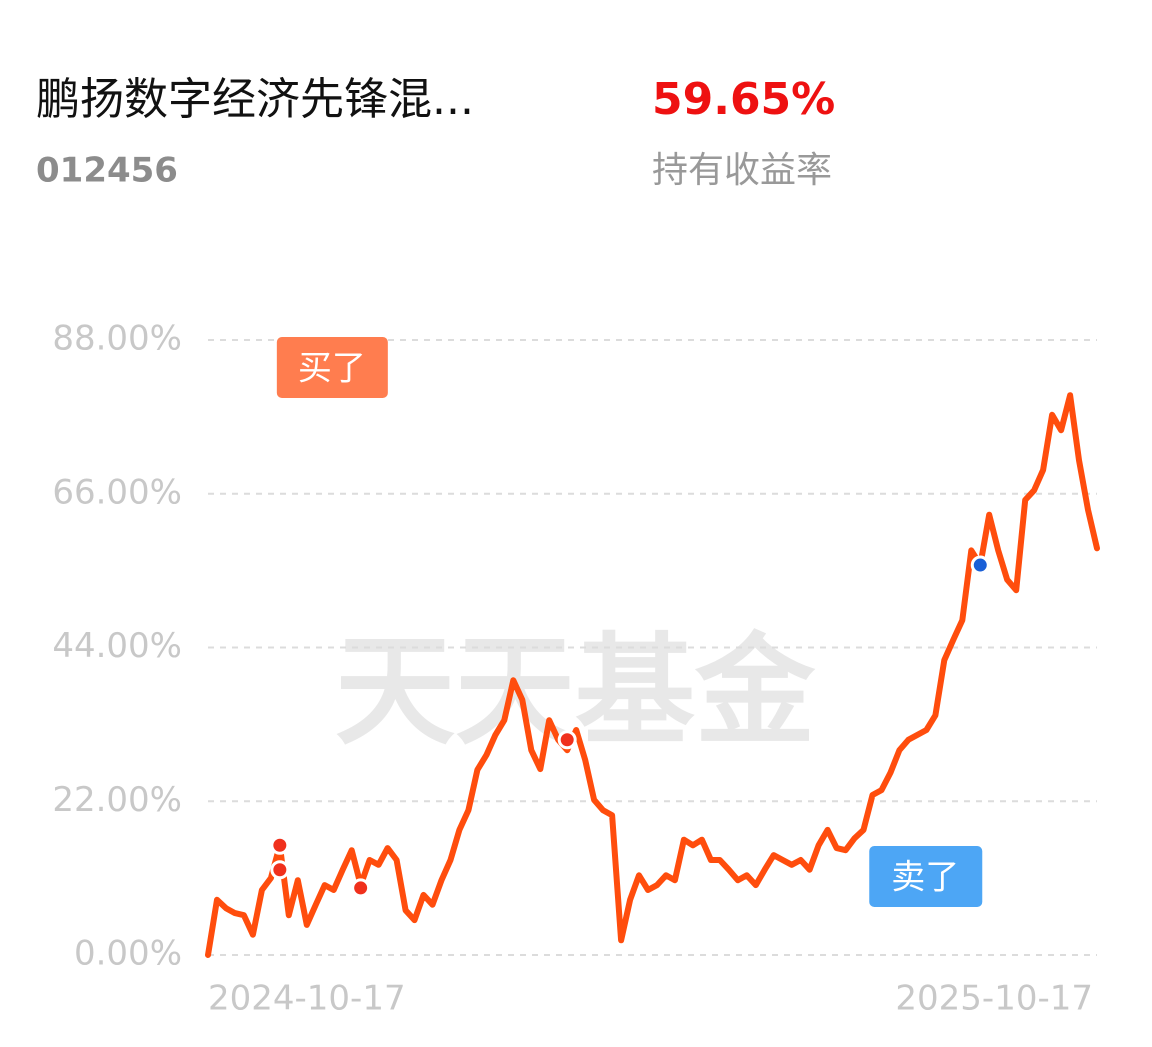 Image resolution: width=1152 pixels, height=1047 pixels. I want to click on y-tick-label: 88.00%, so click(117, 339).